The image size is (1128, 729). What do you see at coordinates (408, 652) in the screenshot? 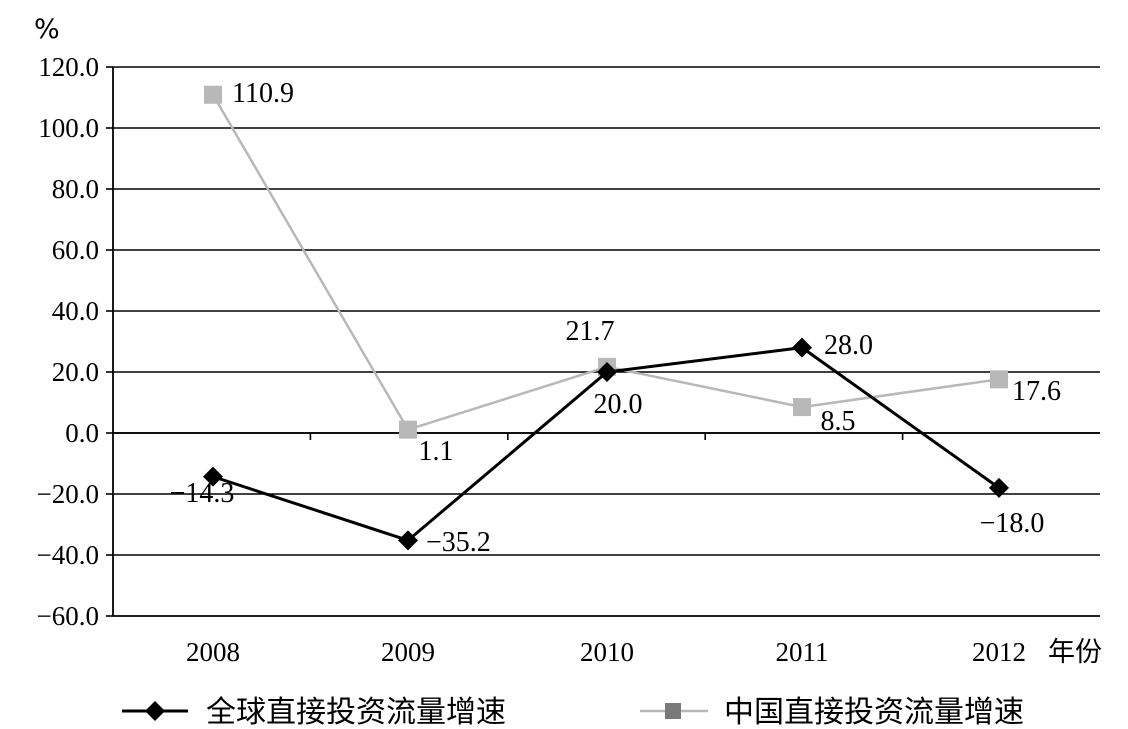
I see `x-tick-label: 2009` at bounding box center [408, 652].